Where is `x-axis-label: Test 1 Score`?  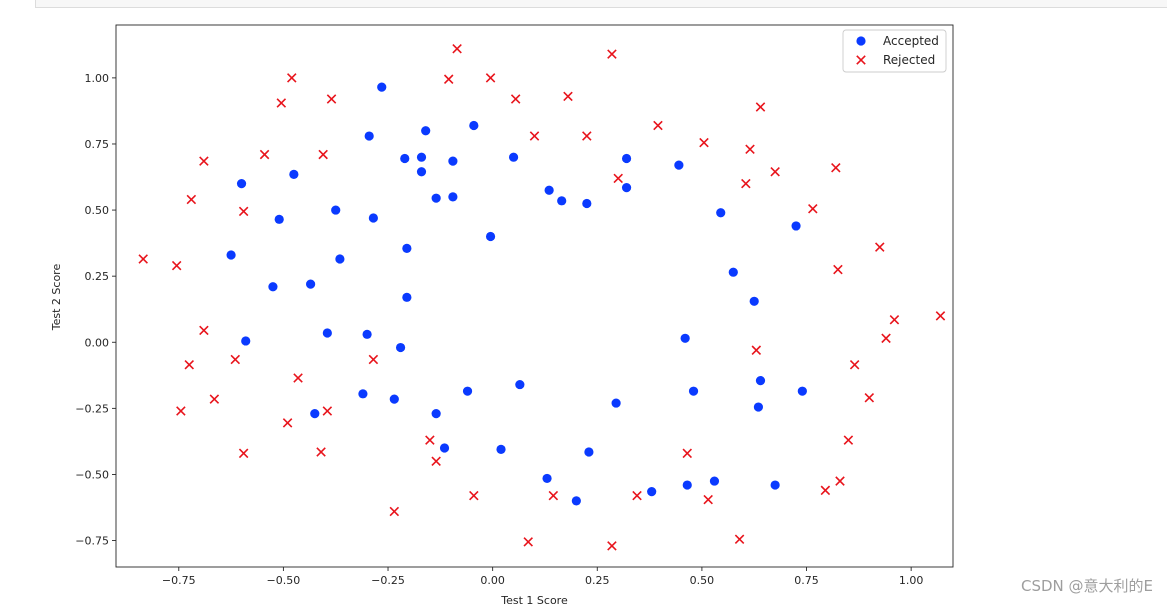
x-axis-label: Test 1 Score is located at coordinates (534, 599).